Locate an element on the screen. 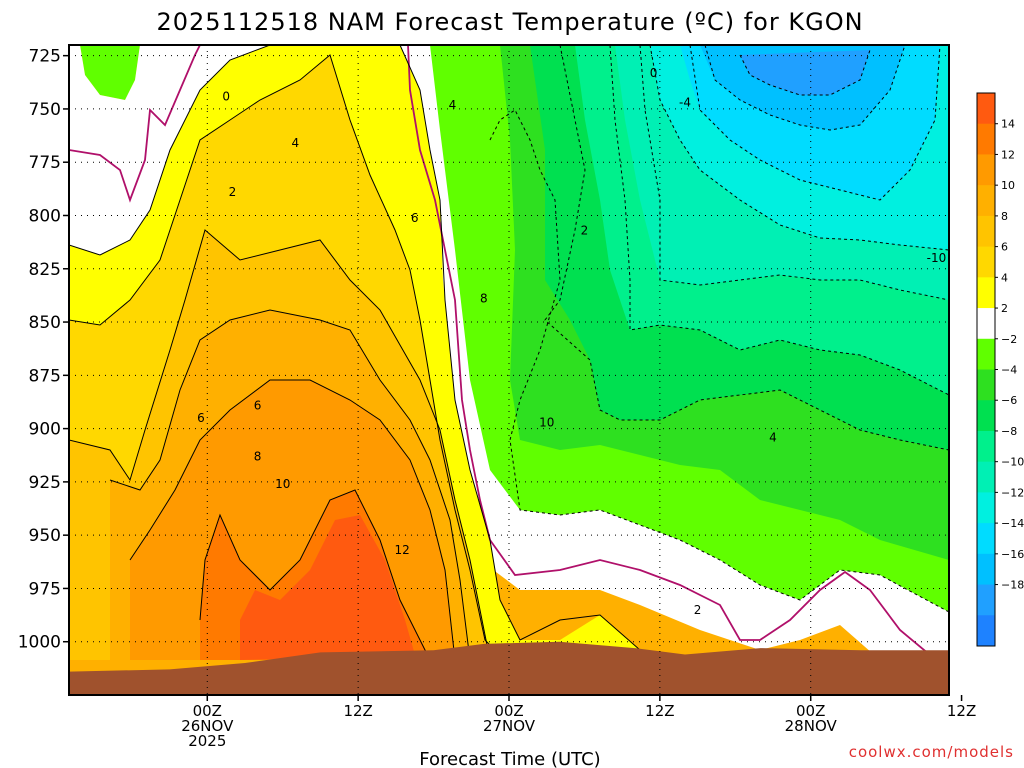 This screenshot has height=768, width=1024. contour-minus-10-line is located at coordinates (794, 173).